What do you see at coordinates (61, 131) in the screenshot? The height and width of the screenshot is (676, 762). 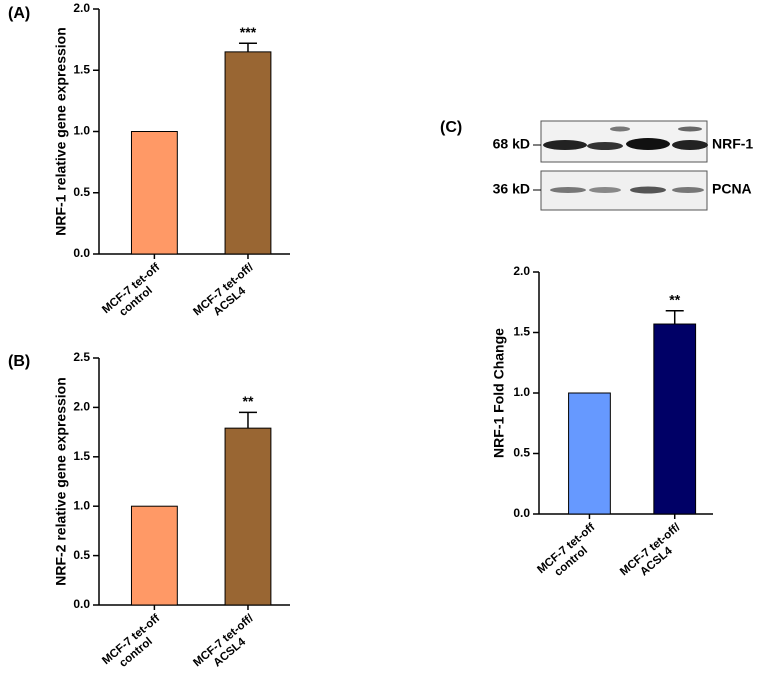 I see `y-axis-label: NRF-1 relative gene expression` at bounding box center [61, 131].